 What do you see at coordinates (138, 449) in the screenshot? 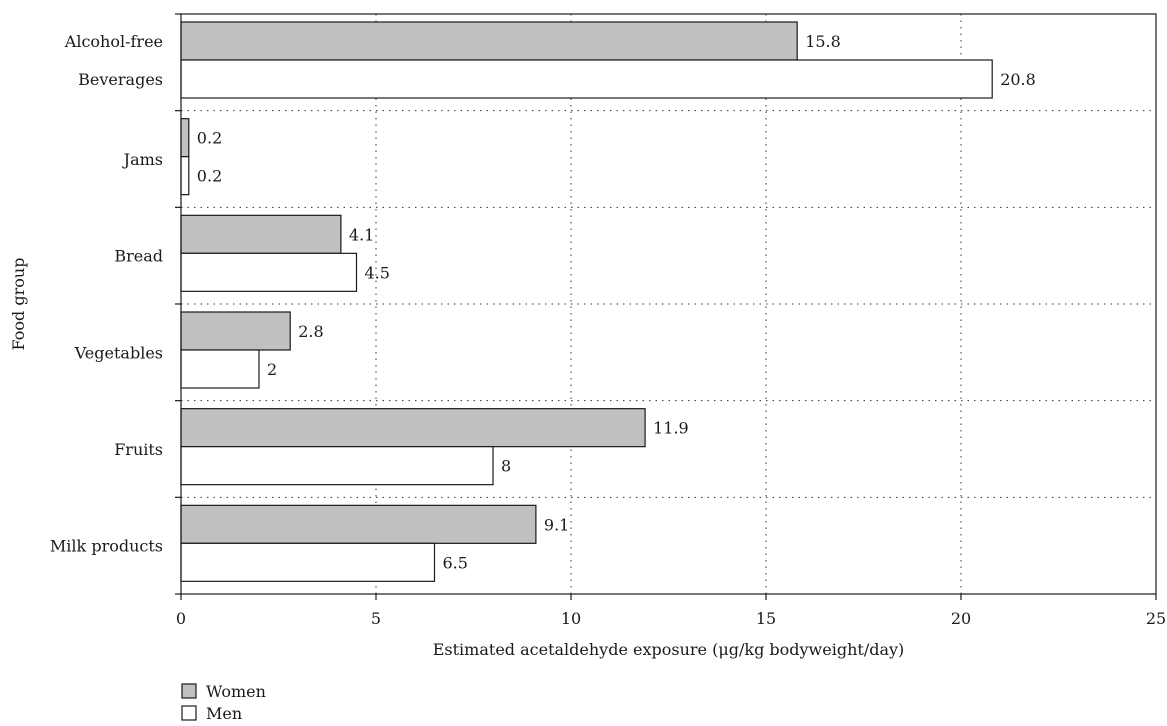
I see `category-label: Fruits` at bounding box center [138, 449].